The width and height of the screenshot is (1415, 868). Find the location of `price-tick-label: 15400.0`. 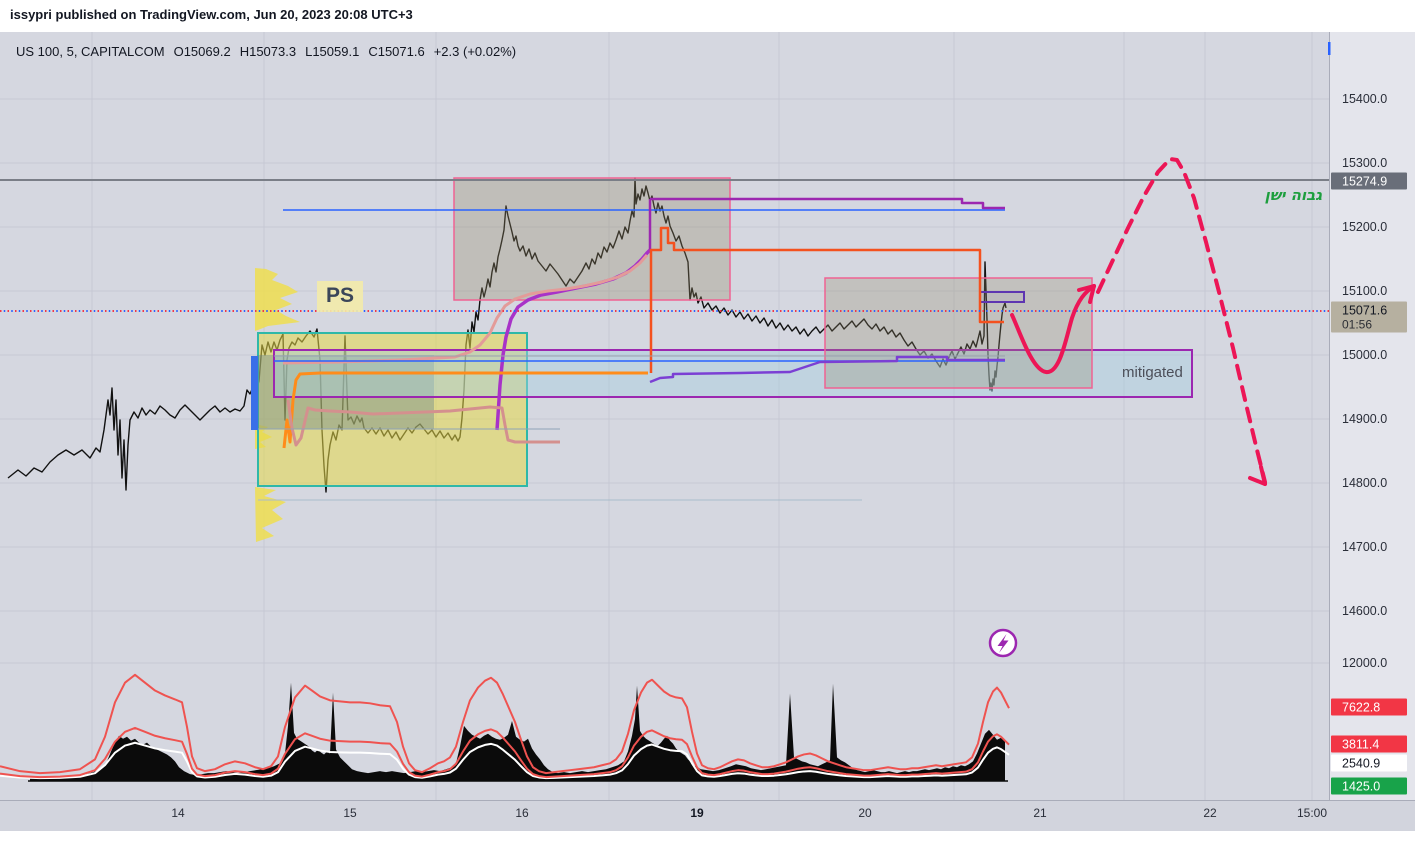

price-tick-label: 15400.0 is located at coordinates (1365, 99).